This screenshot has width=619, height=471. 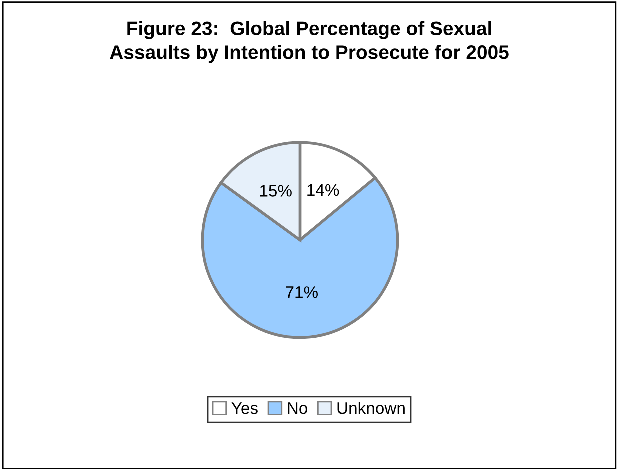 I want to click on legend-label: Unknown, so click(x=371, y=408).